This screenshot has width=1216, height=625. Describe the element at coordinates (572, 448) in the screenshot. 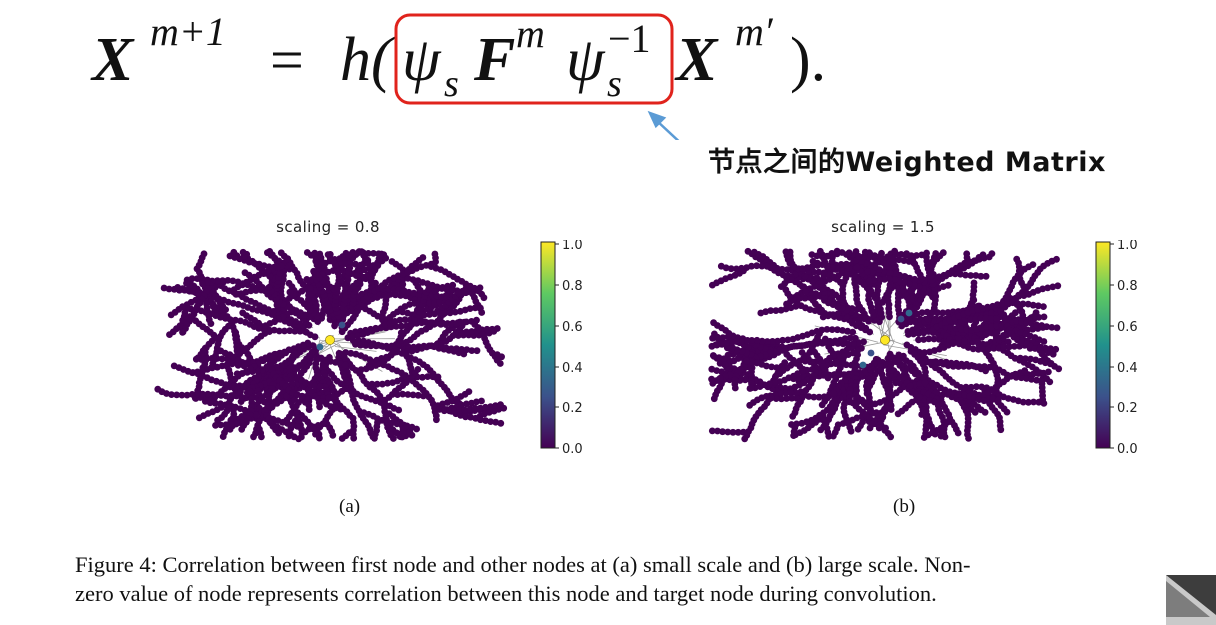

I see `cbar-a-tick: 0.0` at that location.